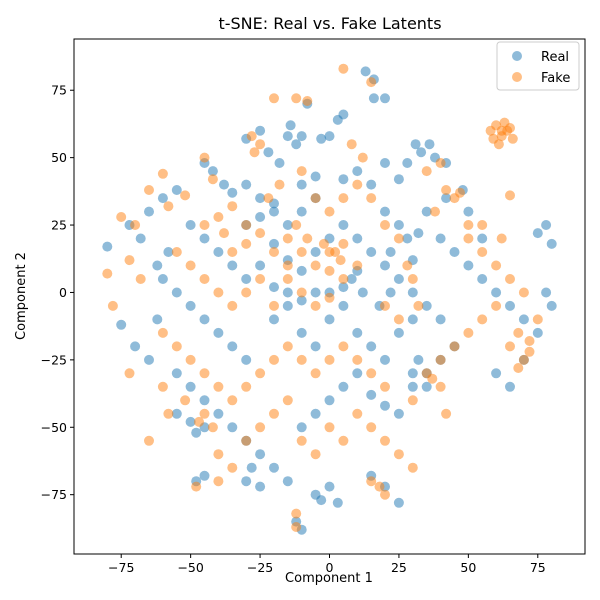  I want to click on x-axis-label: Component 1, so click(329, 578).